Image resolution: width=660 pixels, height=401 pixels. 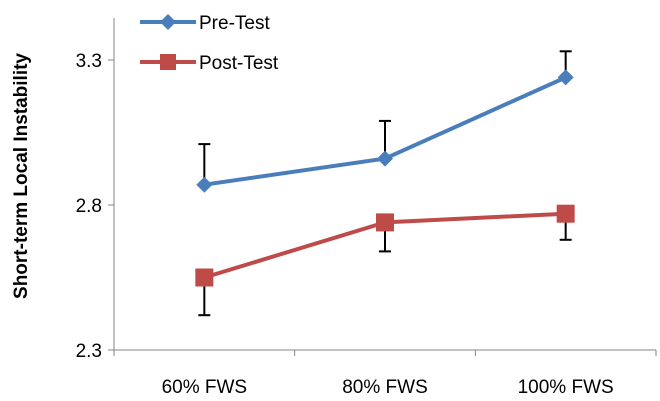 I want to click on y-tick-label: 2.3, so click(x=89, y=351).